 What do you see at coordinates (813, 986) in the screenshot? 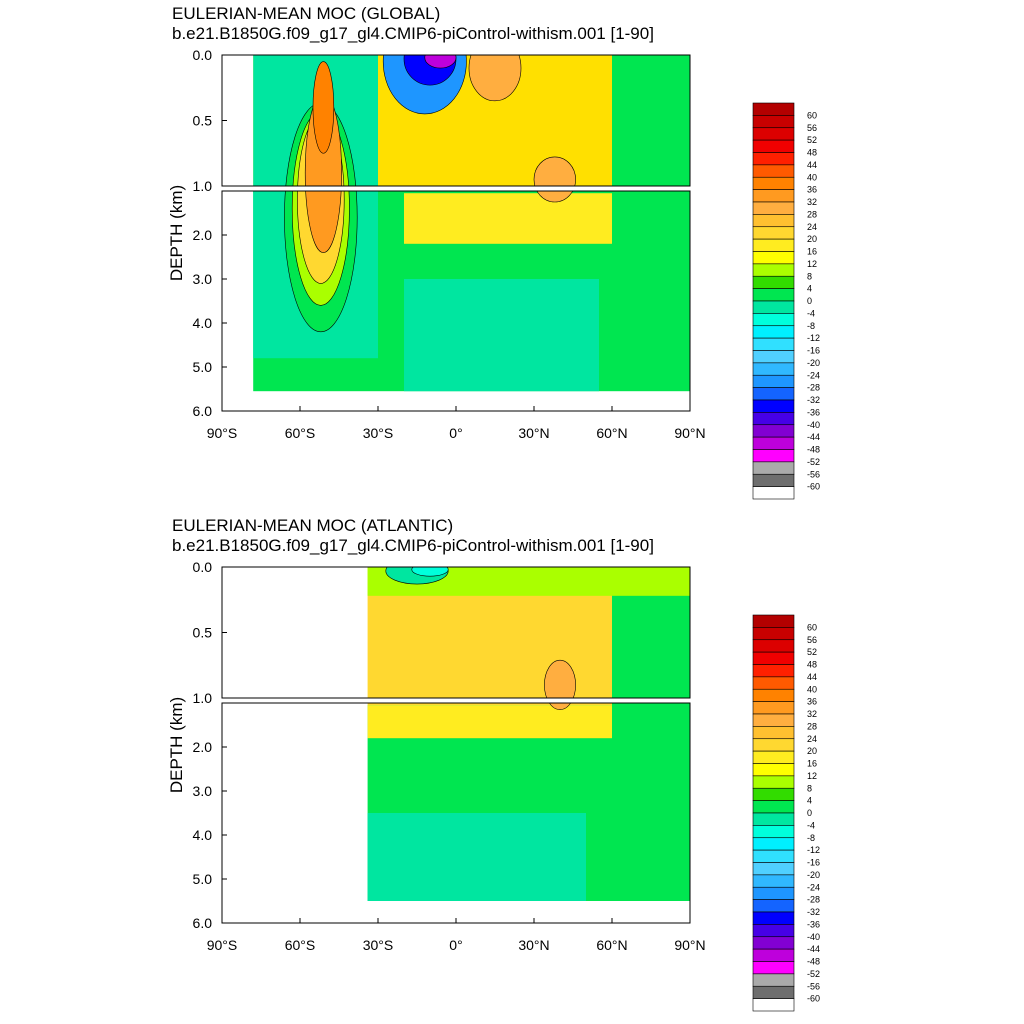
I see `colorbar-label: -56` at bounding box center [813, 986].